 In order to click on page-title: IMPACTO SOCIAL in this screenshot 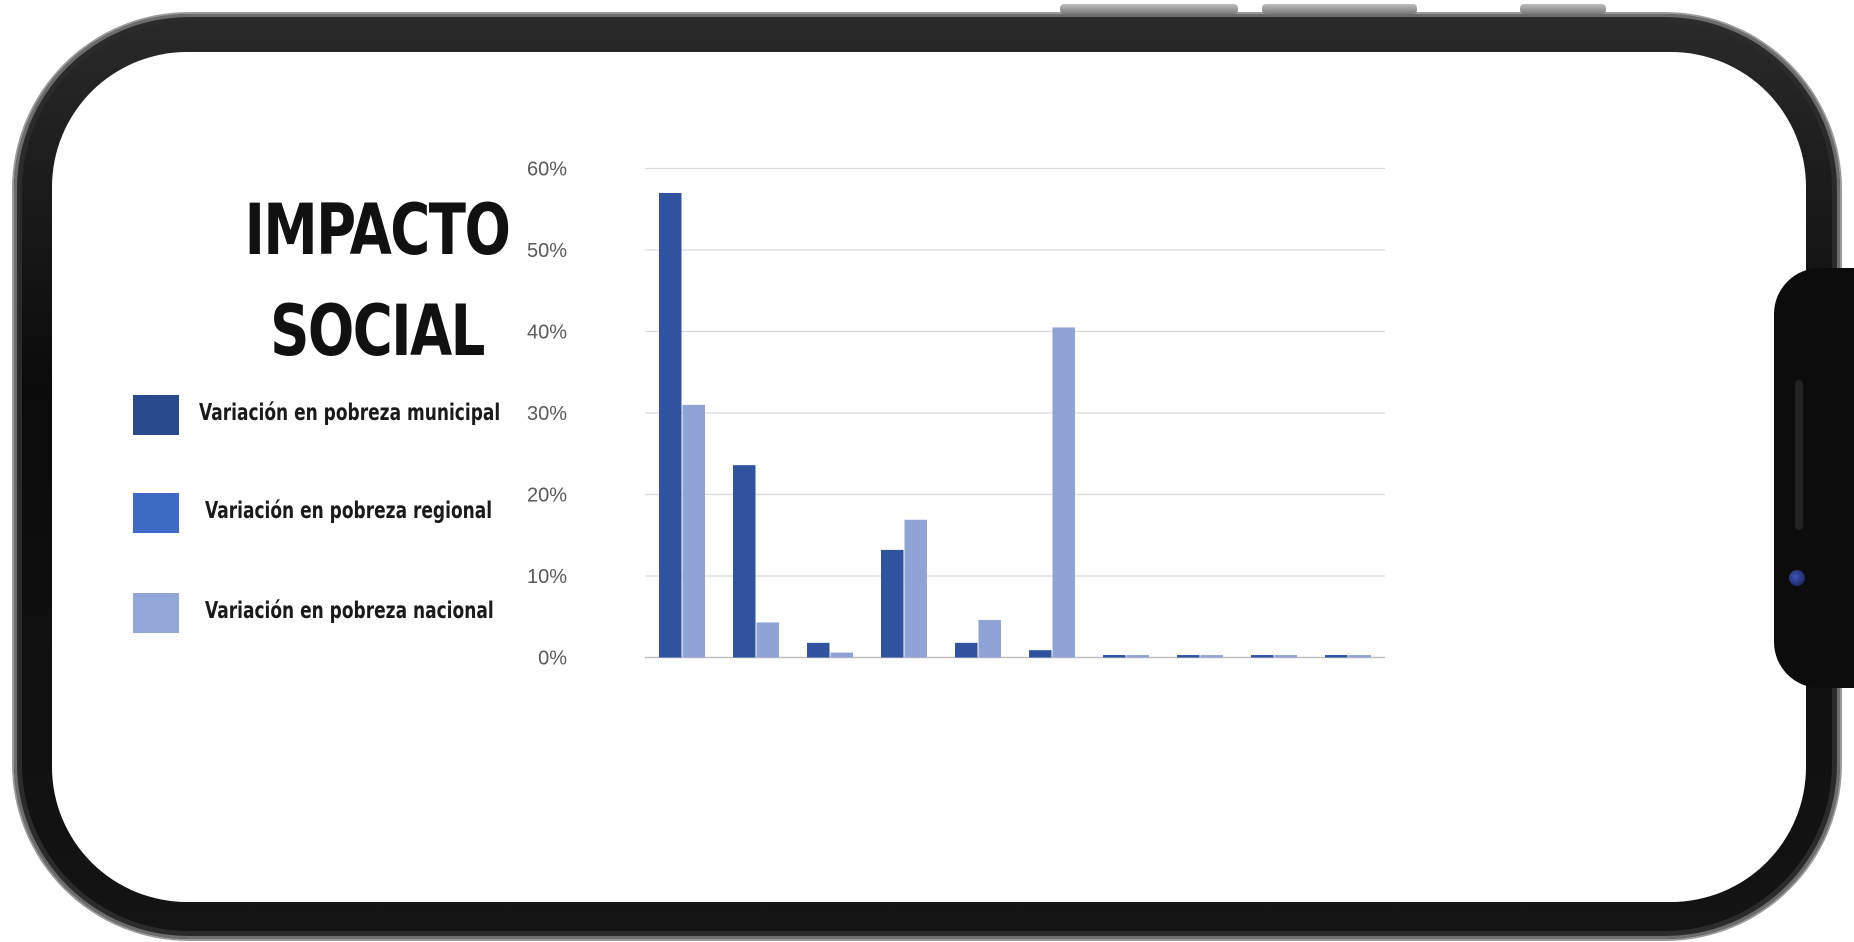, I will do `click(377, 281)`.